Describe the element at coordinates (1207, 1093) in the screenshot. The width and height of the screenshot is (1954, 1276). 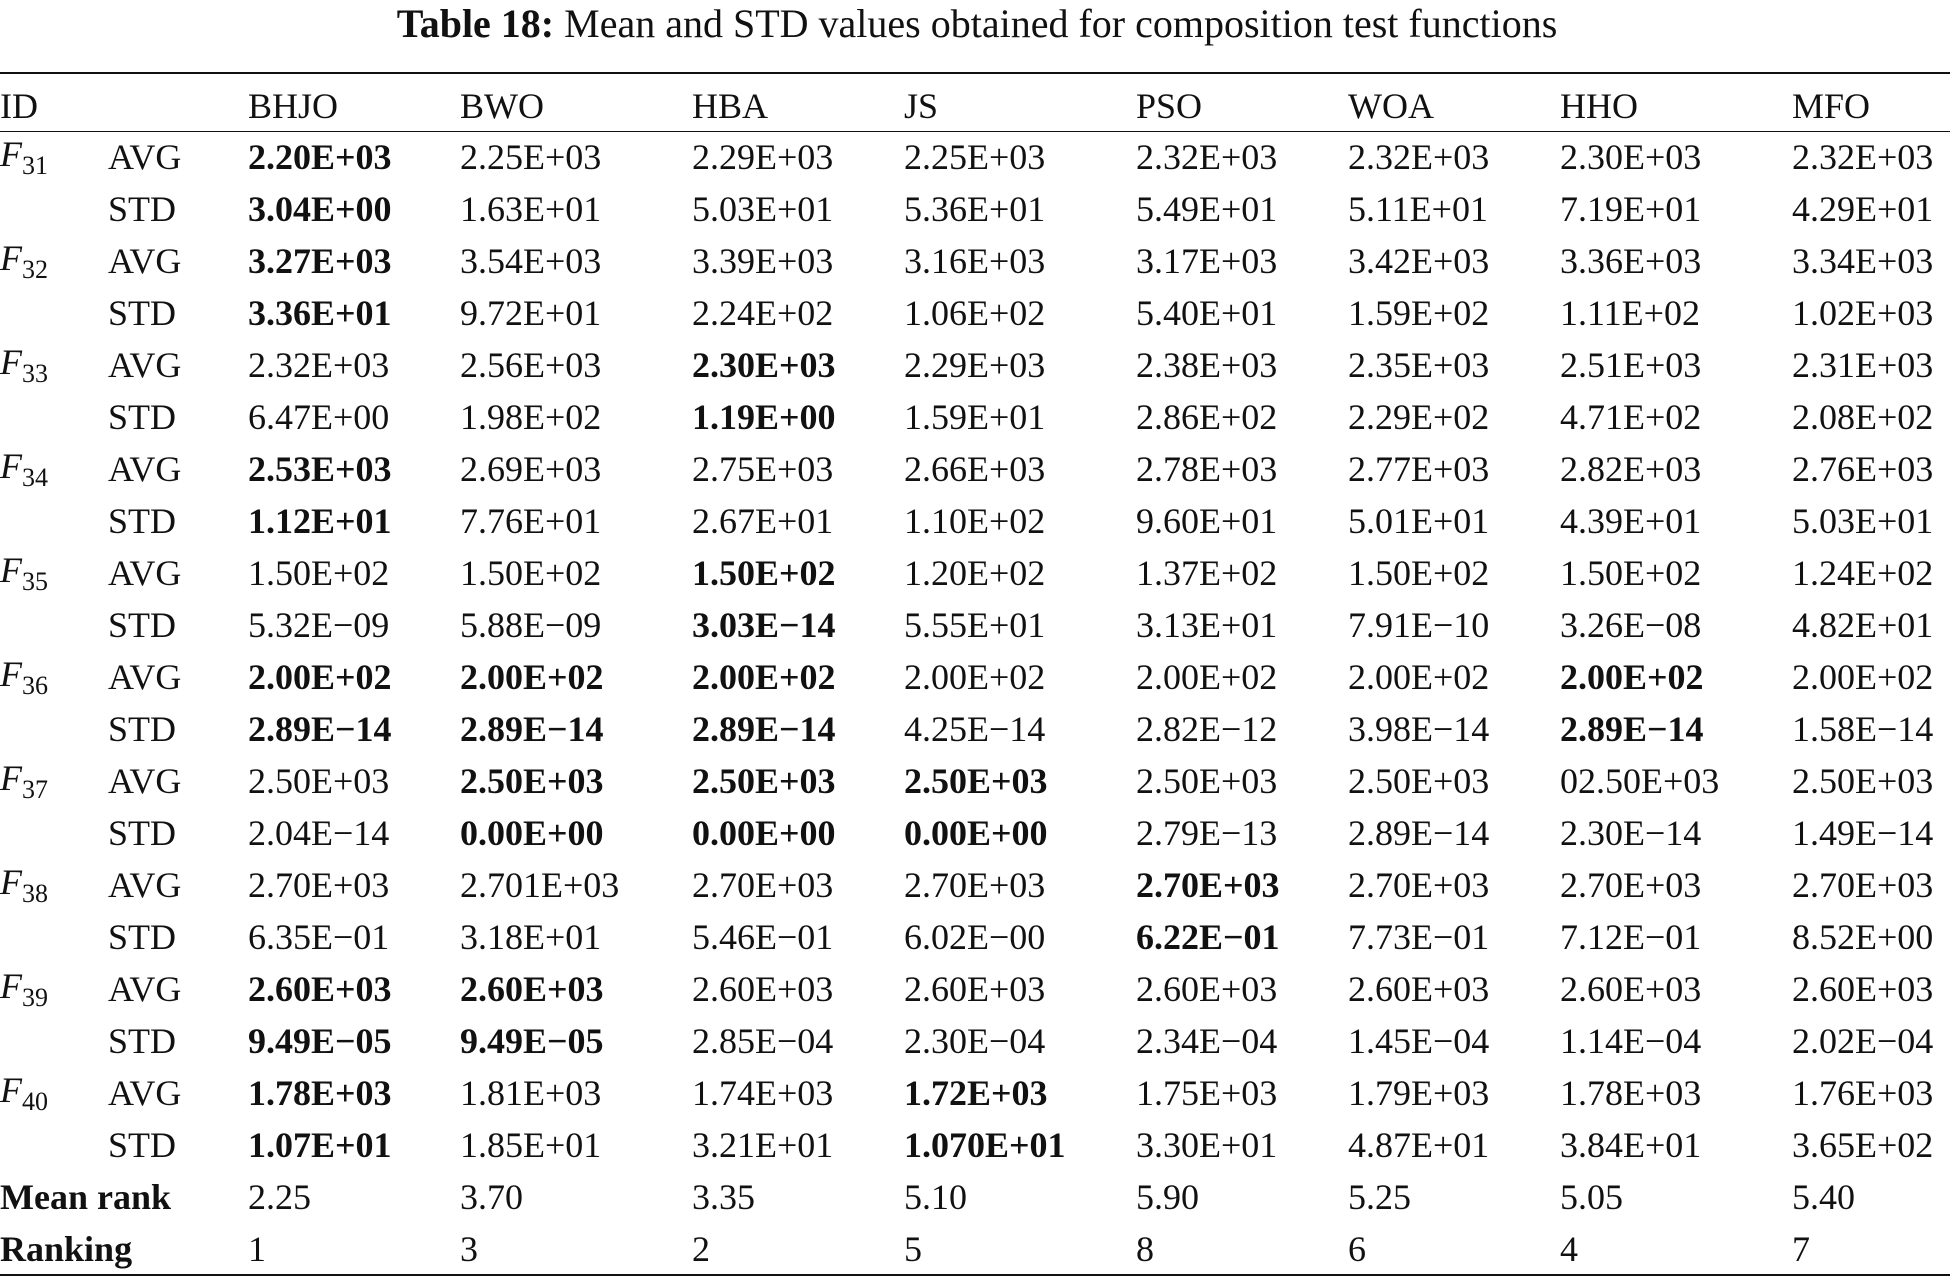
I see `value-cell: 1.75E+03` at that location.